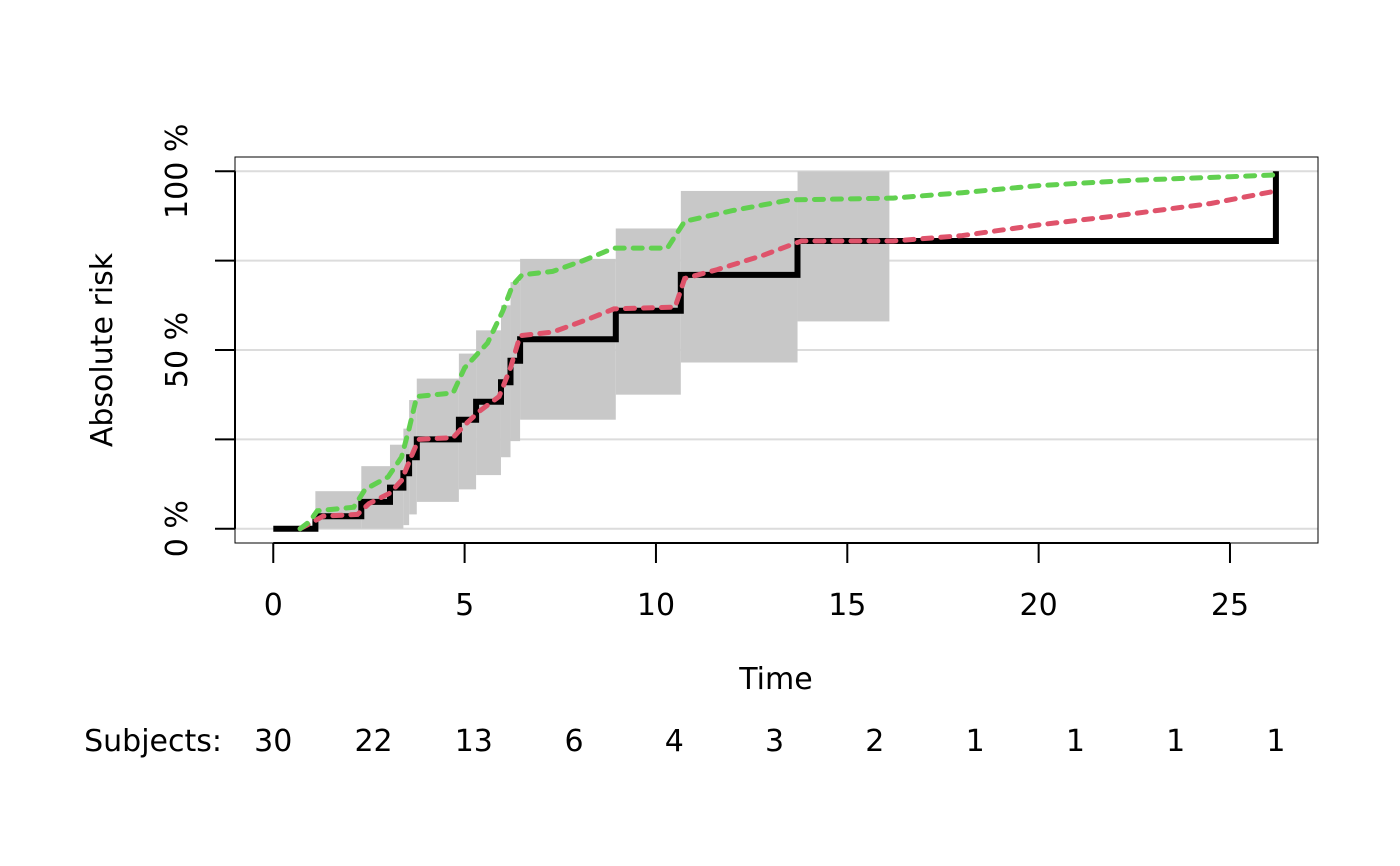 The image size is (1400, 866). I want to click on risk-count-10: 1, so click(1275, 741).